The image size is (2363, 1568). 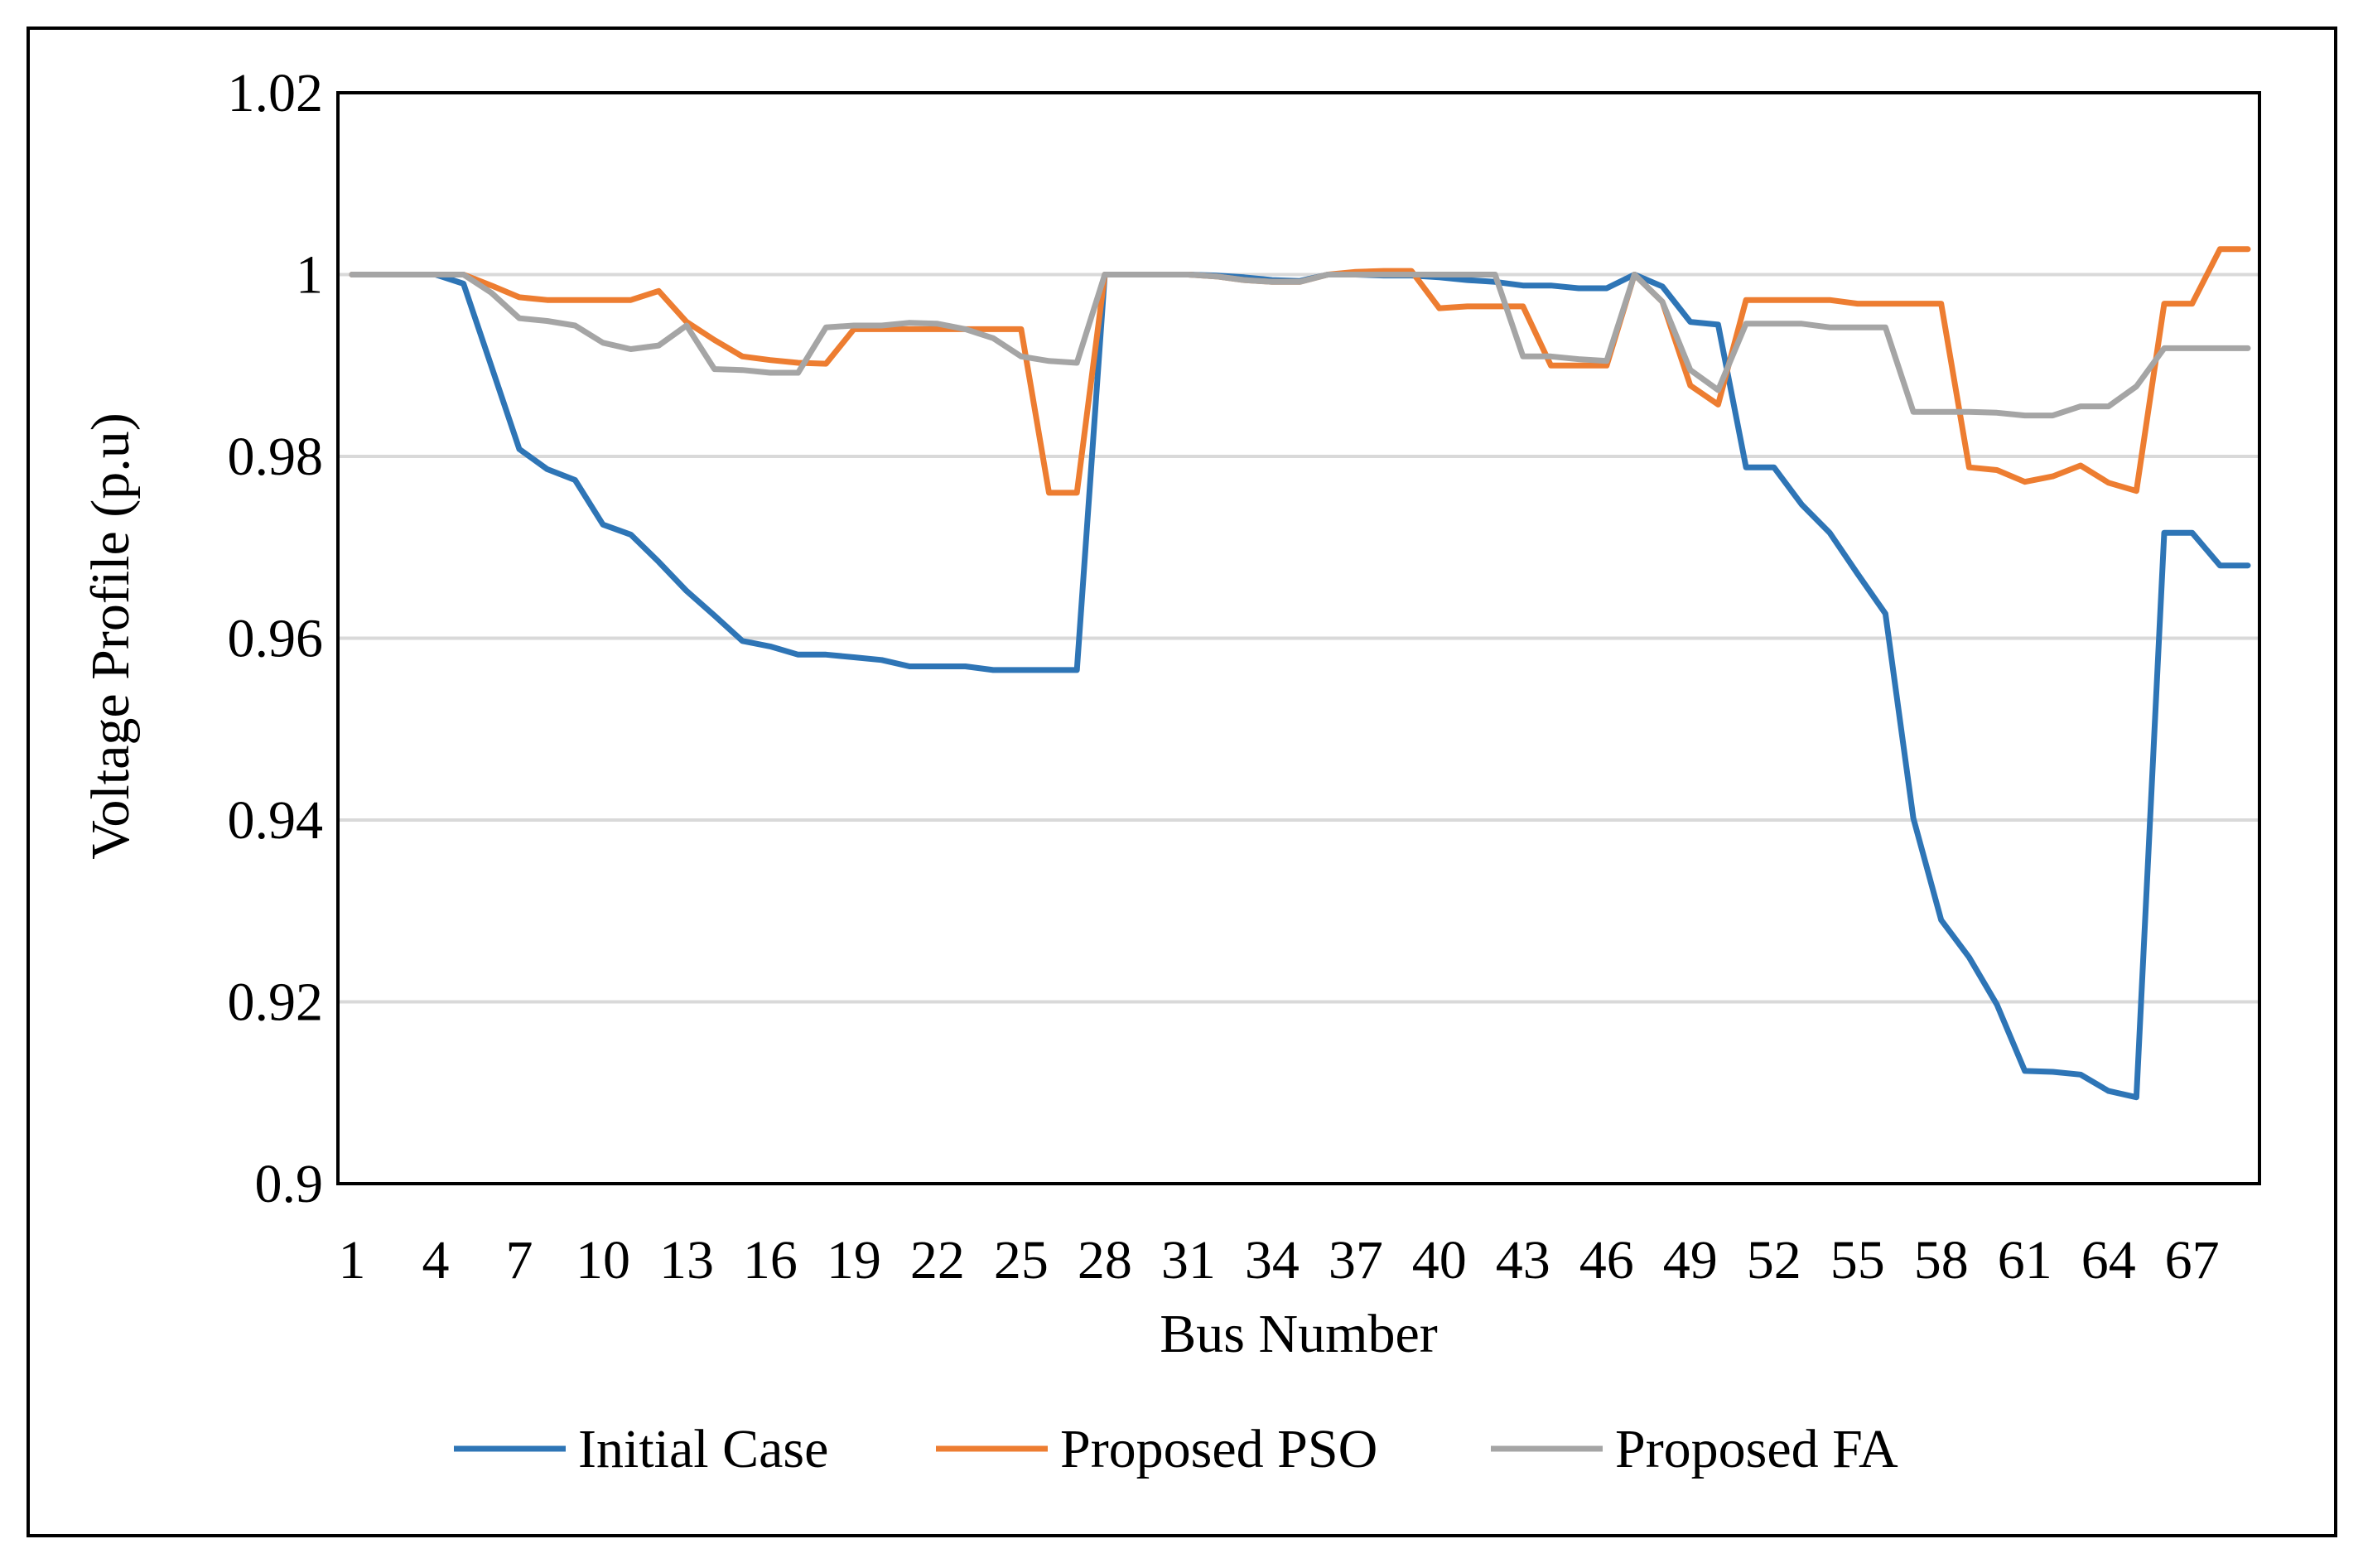 What do you see at coordinates (603, 1260) in the screenshot?
I see `x-tick-label: 10` at bounding box center [603, 1260].